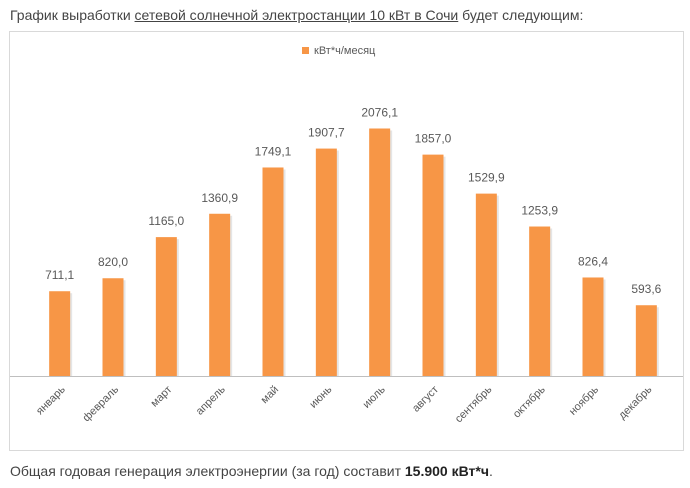 Image resolution: width=690 pixels, height=488 pixels. Describe the element at coordinates (59, 275) in the screenshot. I see `data-label: 711,1` at that location.